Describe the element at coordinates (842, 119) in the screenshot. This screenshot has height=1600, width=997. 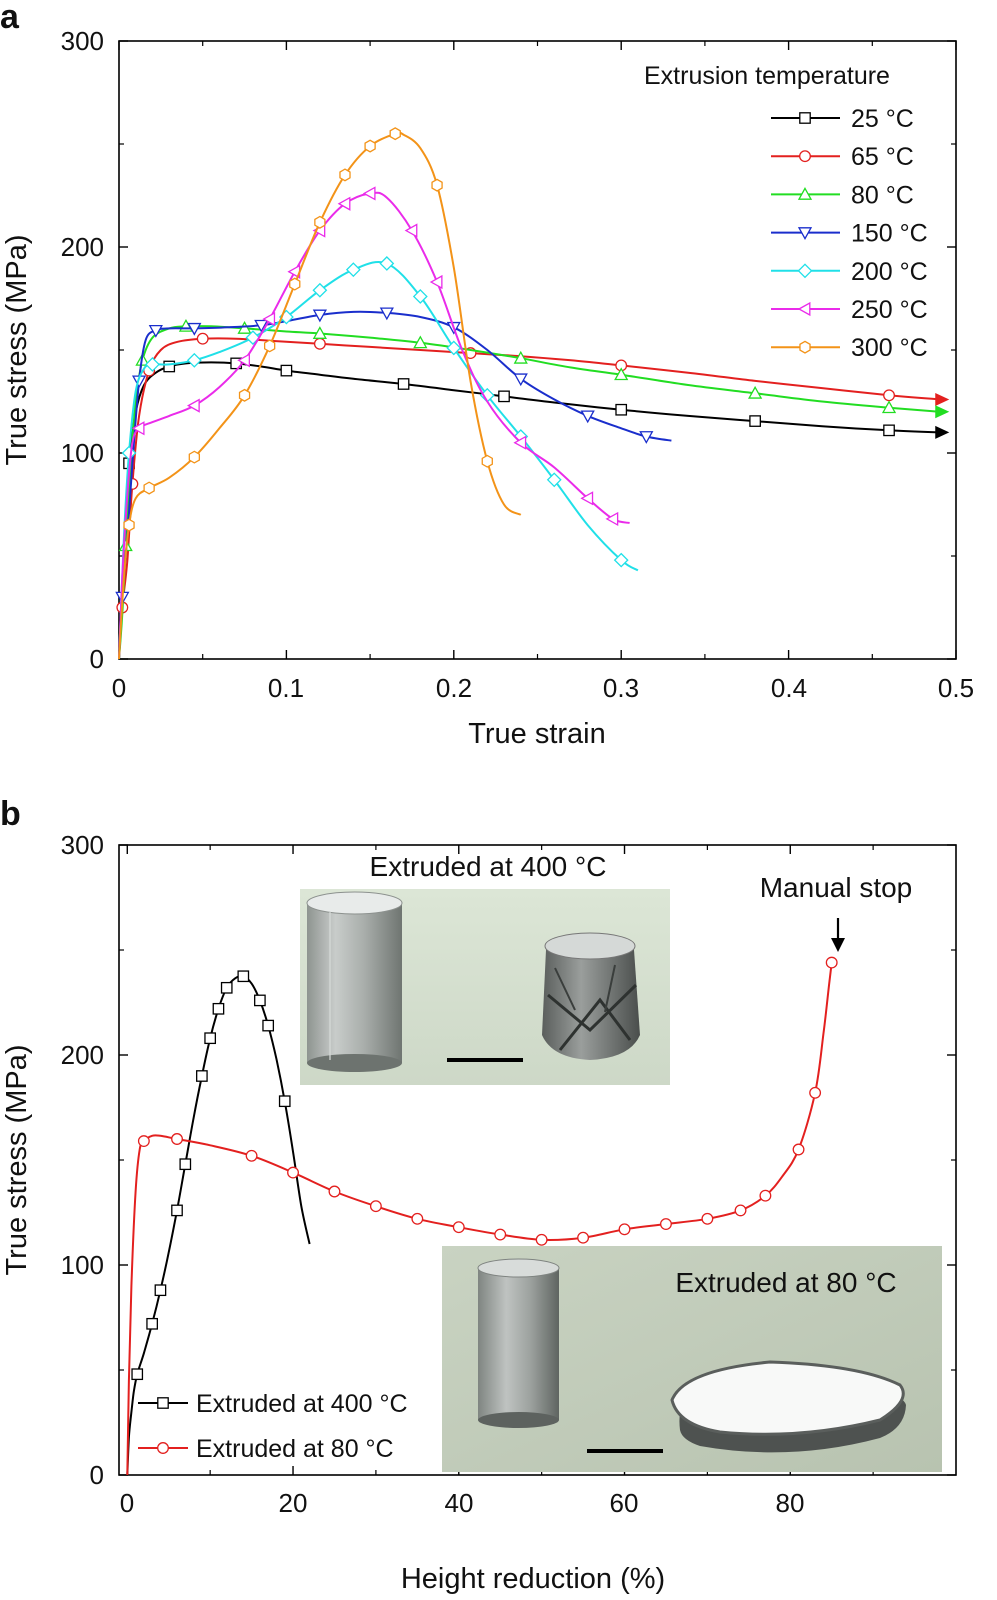
I see `legend-entry: 25 °C` at that location.